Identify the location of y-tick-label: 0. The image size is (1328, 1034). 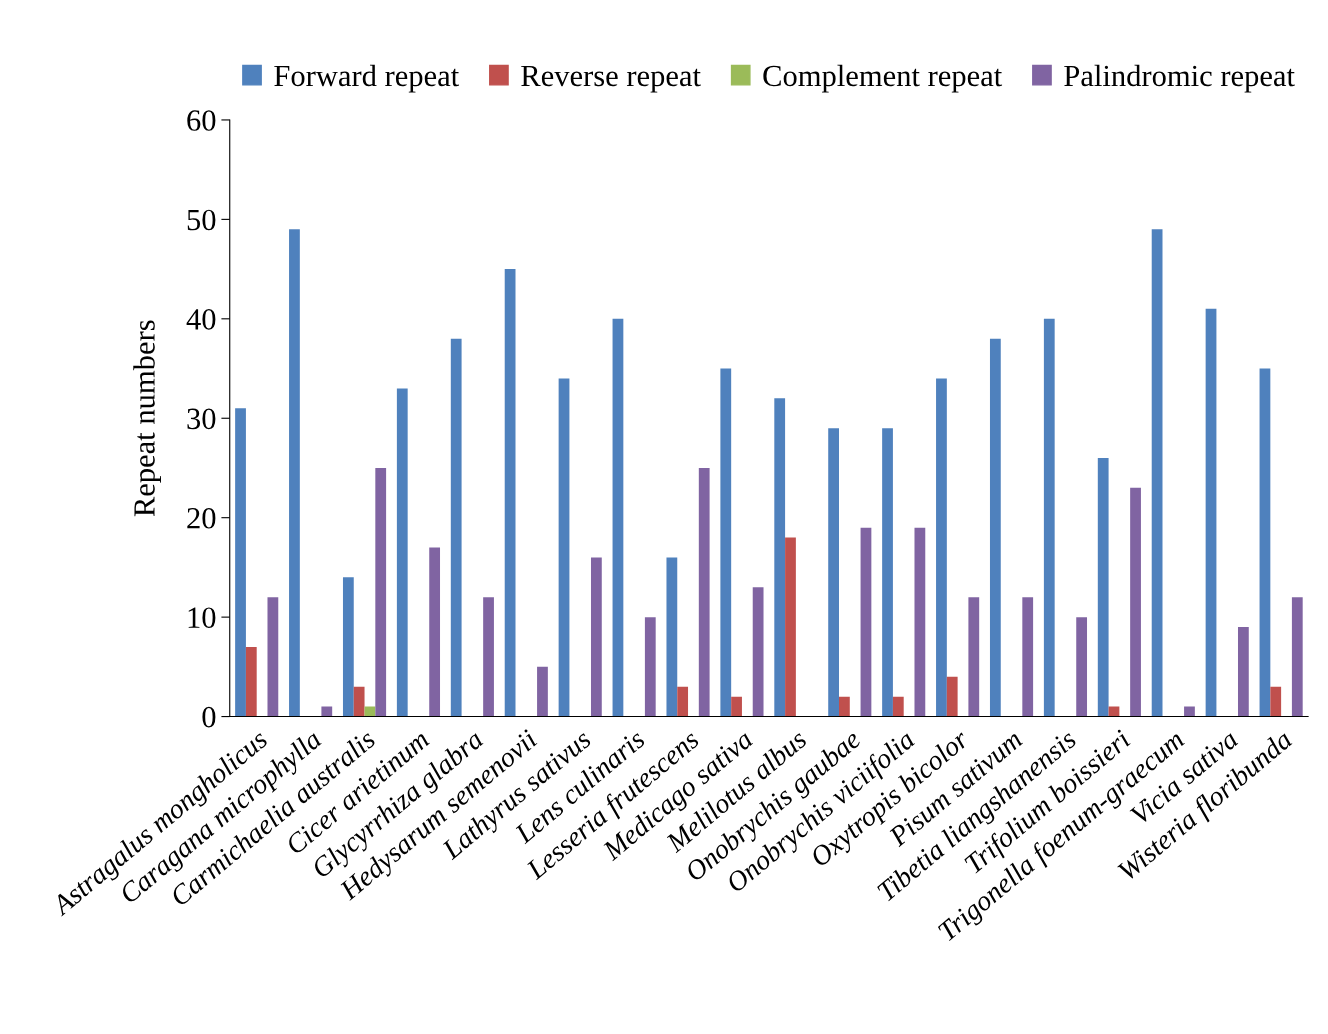
(209, 717).